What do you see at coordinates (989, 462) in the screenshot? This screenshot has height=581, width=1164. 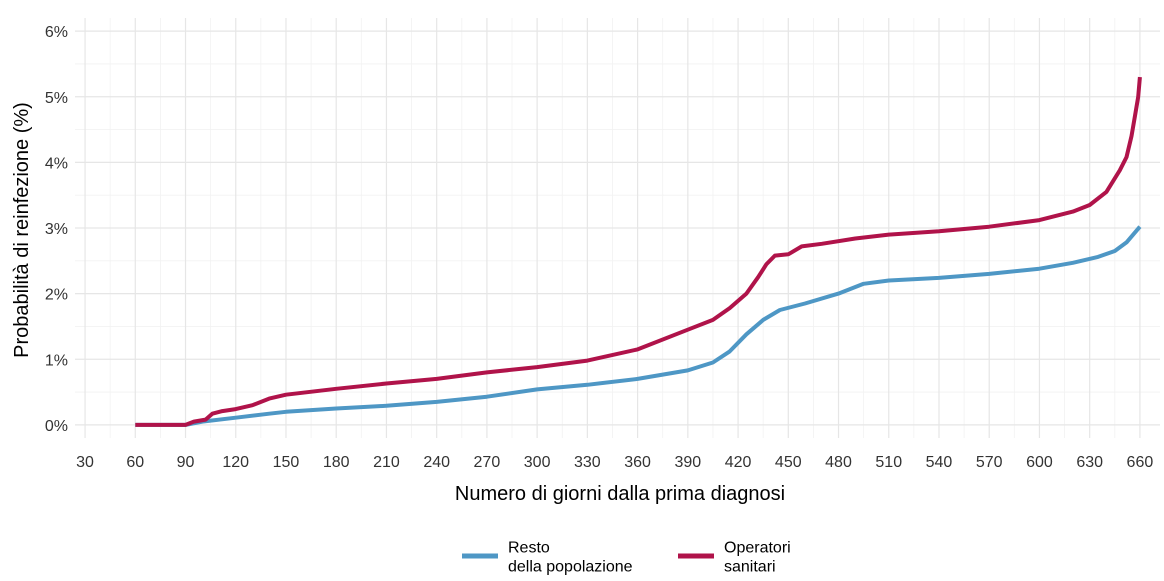 I see `x-tick-label: 570` at bounding box center [989, 462].